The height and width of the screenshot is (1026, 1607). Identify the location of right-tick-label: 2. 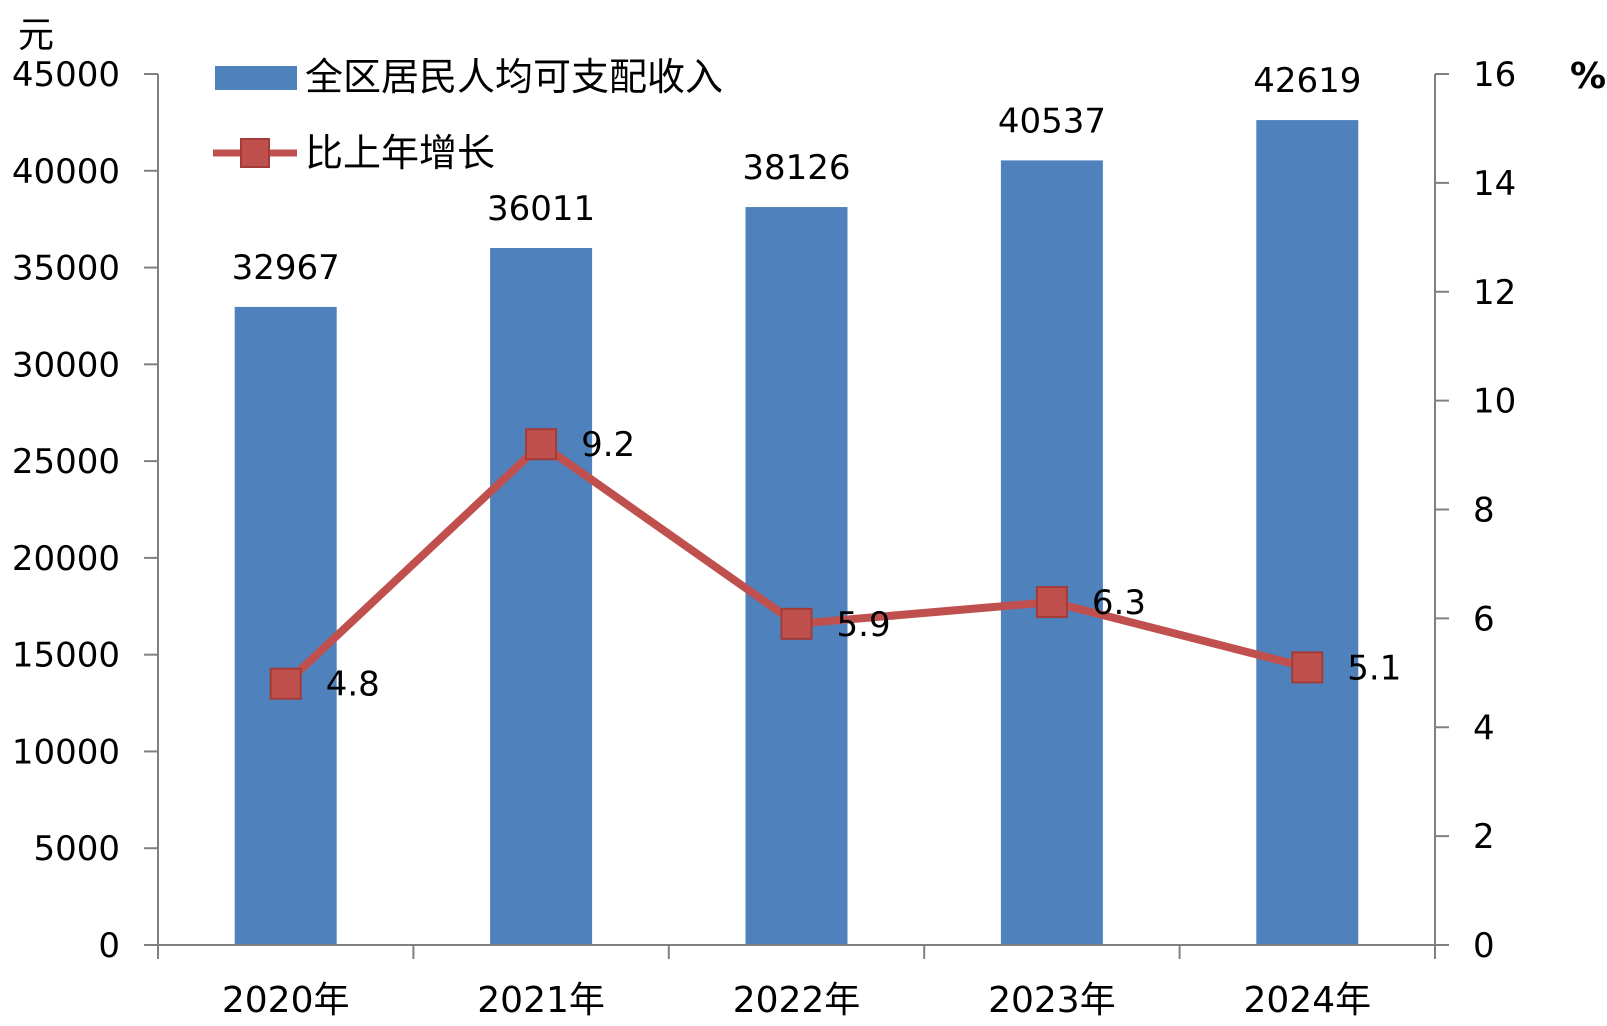
(1484, 837).